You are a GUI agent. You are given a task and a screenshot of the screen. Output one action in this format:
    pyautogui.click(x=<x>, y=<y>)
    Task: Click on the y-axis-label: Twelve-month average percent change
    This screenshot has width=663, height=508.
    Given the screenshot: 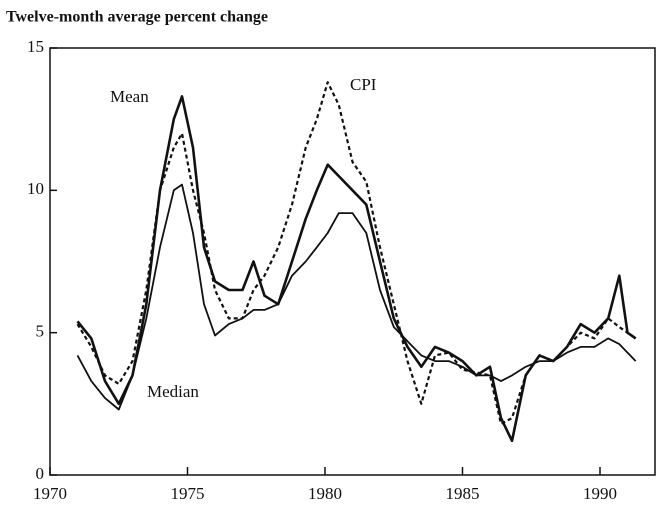 What is the action you would take?
    pyautogui.click(x=137, y=17)
    